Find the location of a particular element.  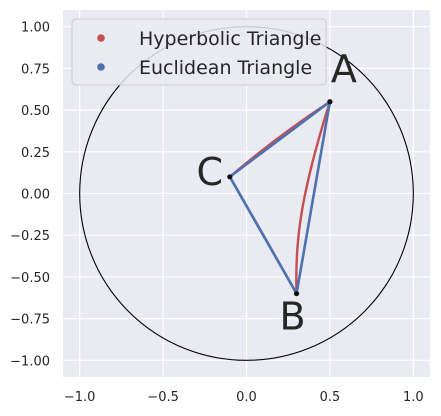

vertex-label-b: B is located at coordinates (293, 317).